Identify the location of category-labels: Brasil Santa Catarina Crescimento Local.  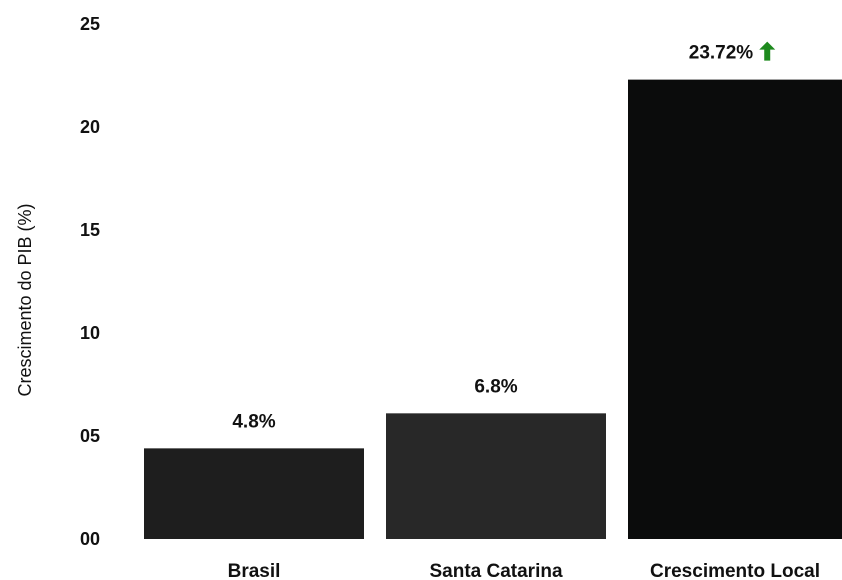
(524, 570).